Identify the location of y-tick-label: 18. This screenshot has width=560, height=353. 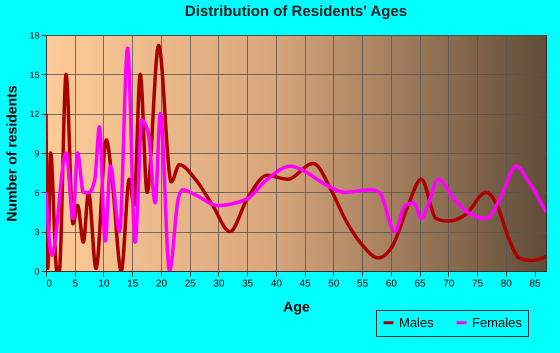
(34, 35).